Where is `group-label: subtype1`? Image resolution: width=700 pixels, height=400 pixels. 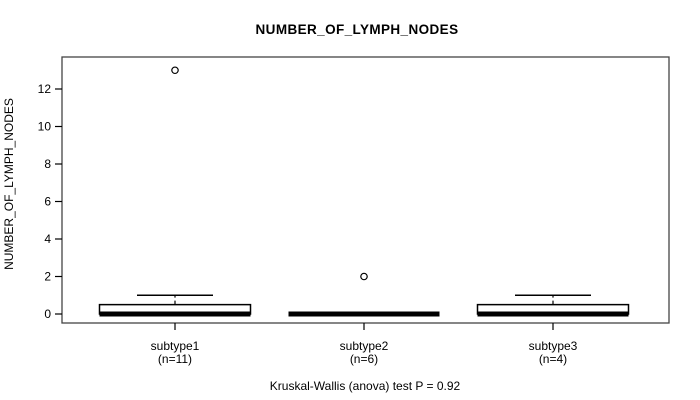
group-label: subtype1 is located at coordinates (175, 346).